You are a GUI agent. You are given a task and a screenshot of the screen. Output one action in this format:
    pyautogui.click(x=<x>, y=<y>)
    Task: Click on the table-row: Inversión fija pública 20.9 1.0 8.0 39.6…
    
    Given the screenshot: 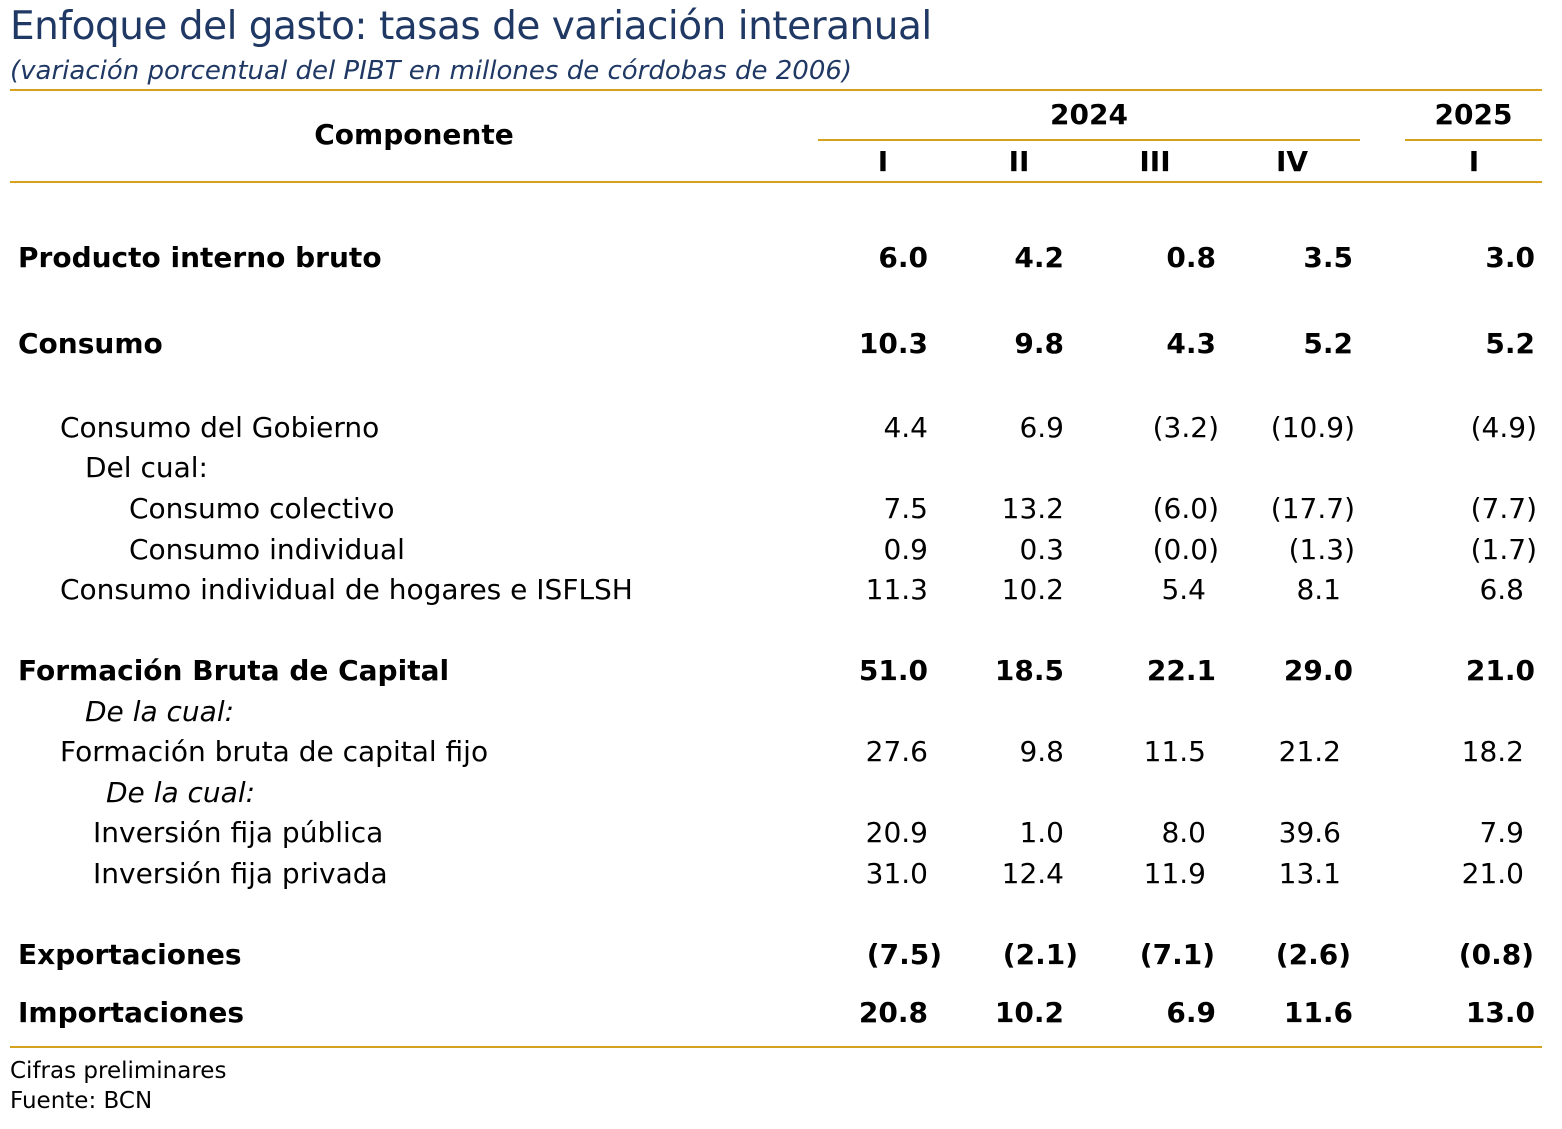 What is the action you would take?
    pyautogui.click(x=781, y=833)
    